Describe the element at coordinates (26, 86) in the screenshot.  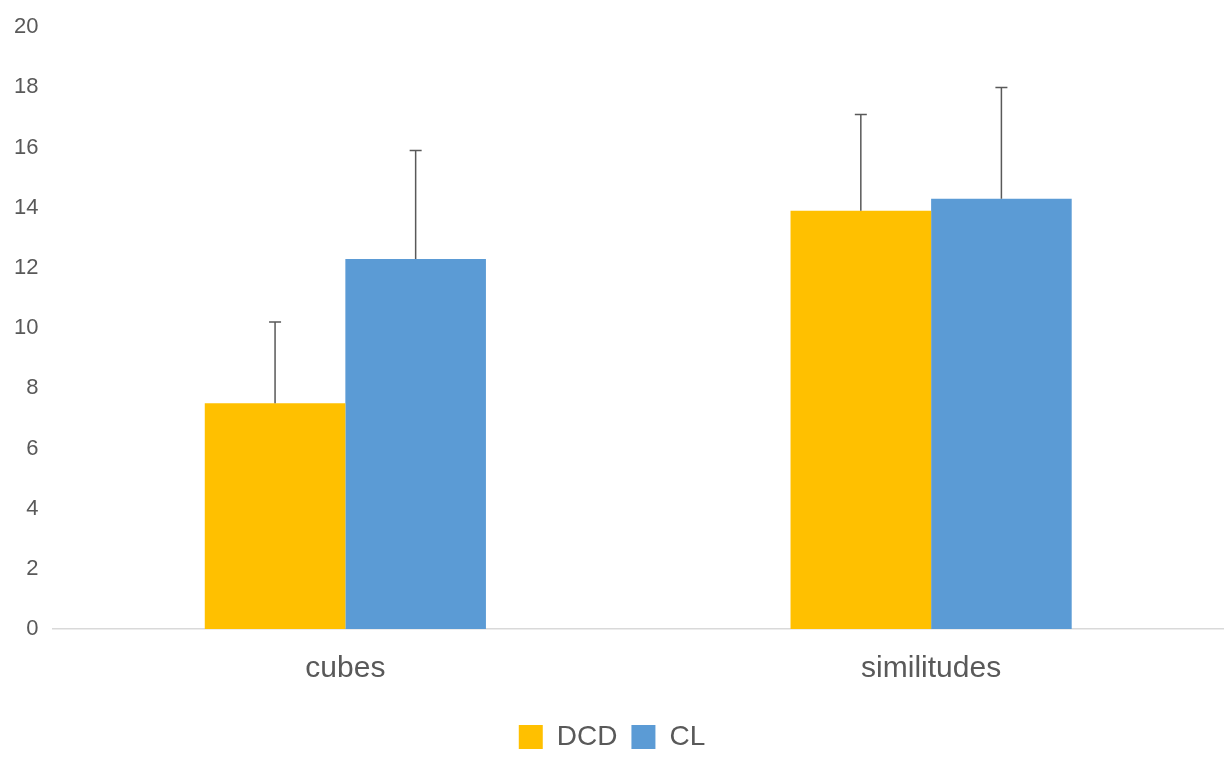
I see `y-tick-label: 18` at that location.